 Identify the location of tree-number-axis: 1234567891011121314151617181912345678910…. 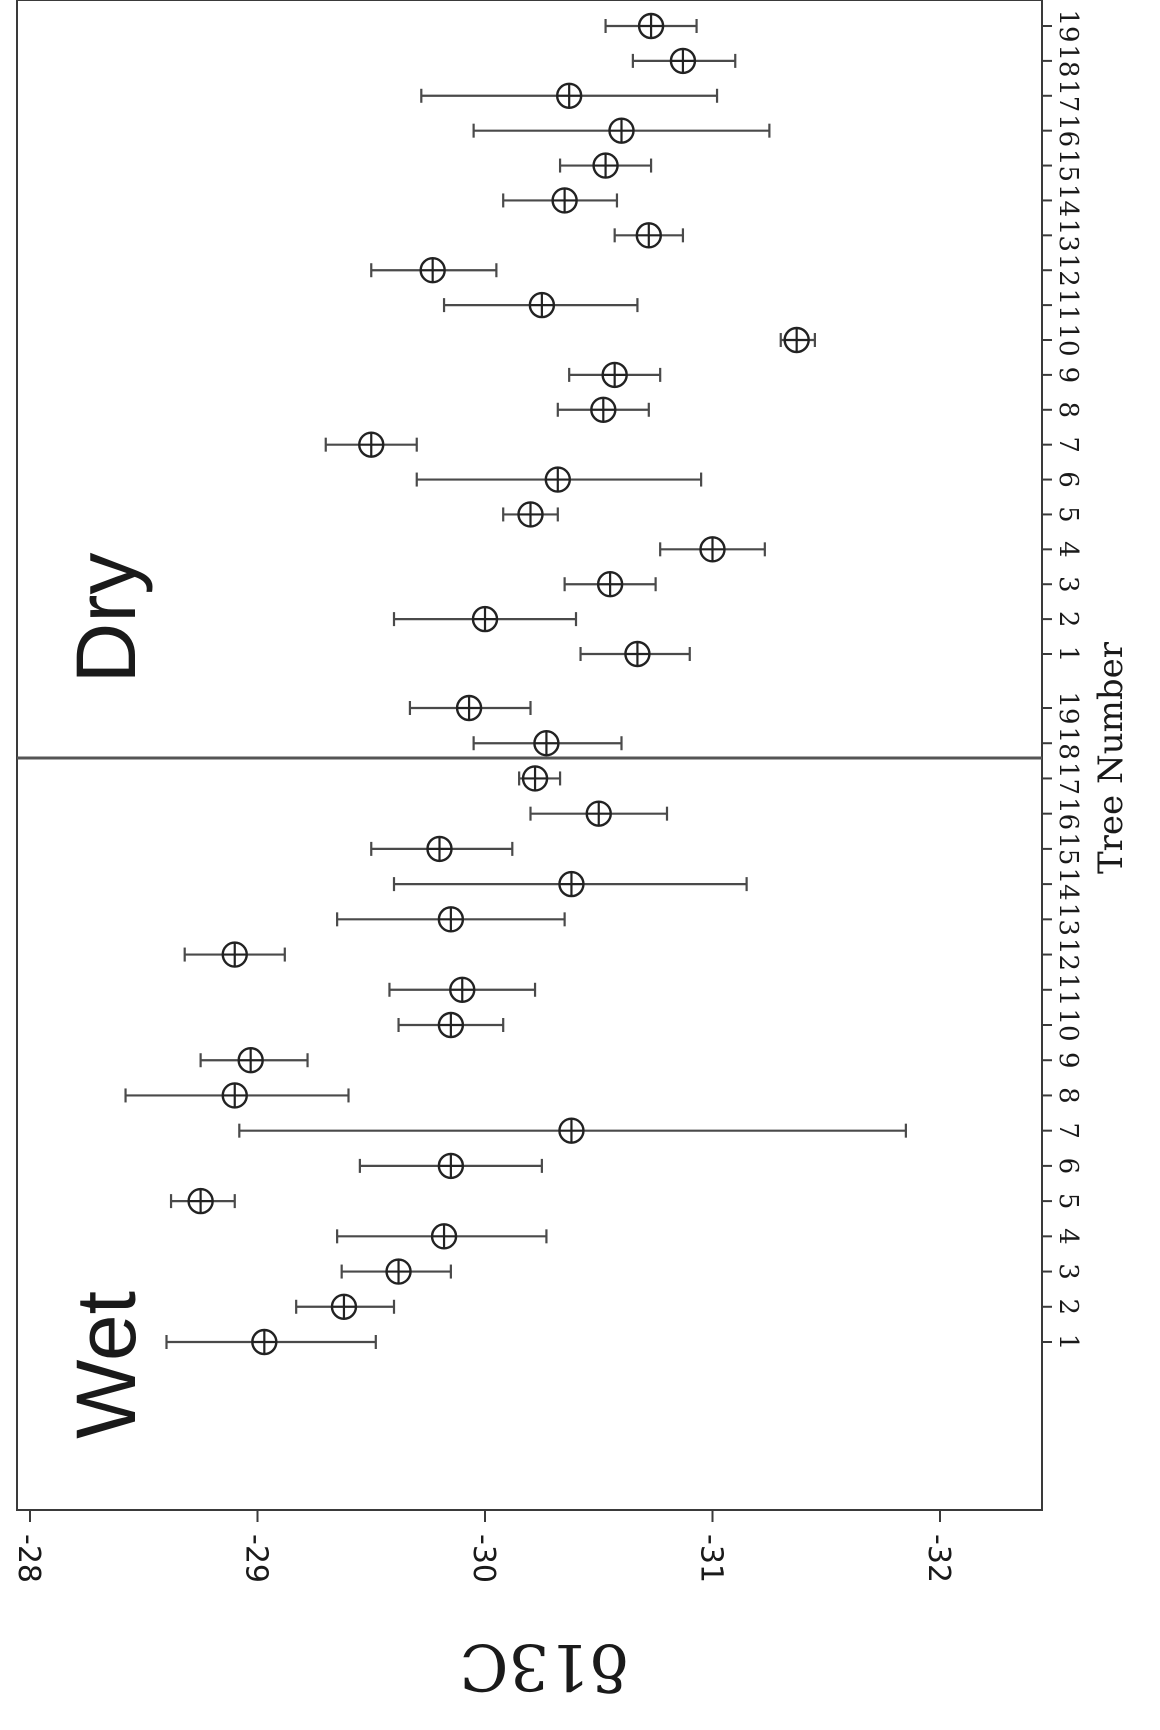
(1062, 679).